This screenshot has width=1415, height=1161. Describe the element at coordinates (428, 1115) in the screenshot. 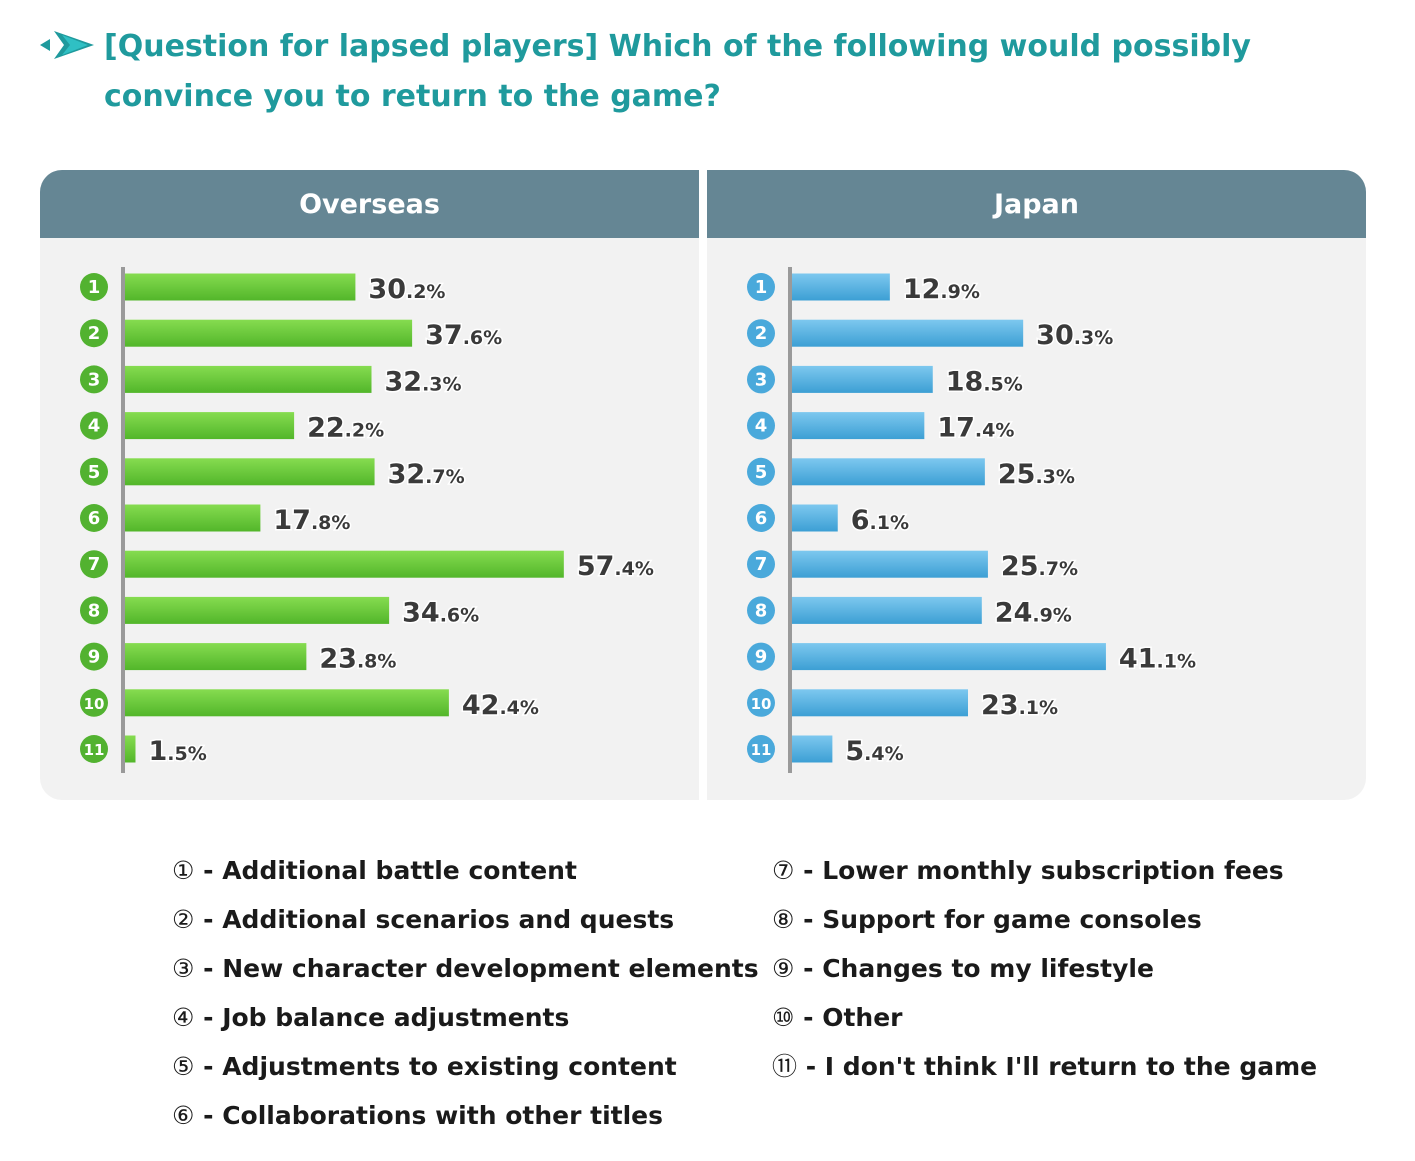

I see `legend-label: - Collaborations with other titles` at that location.